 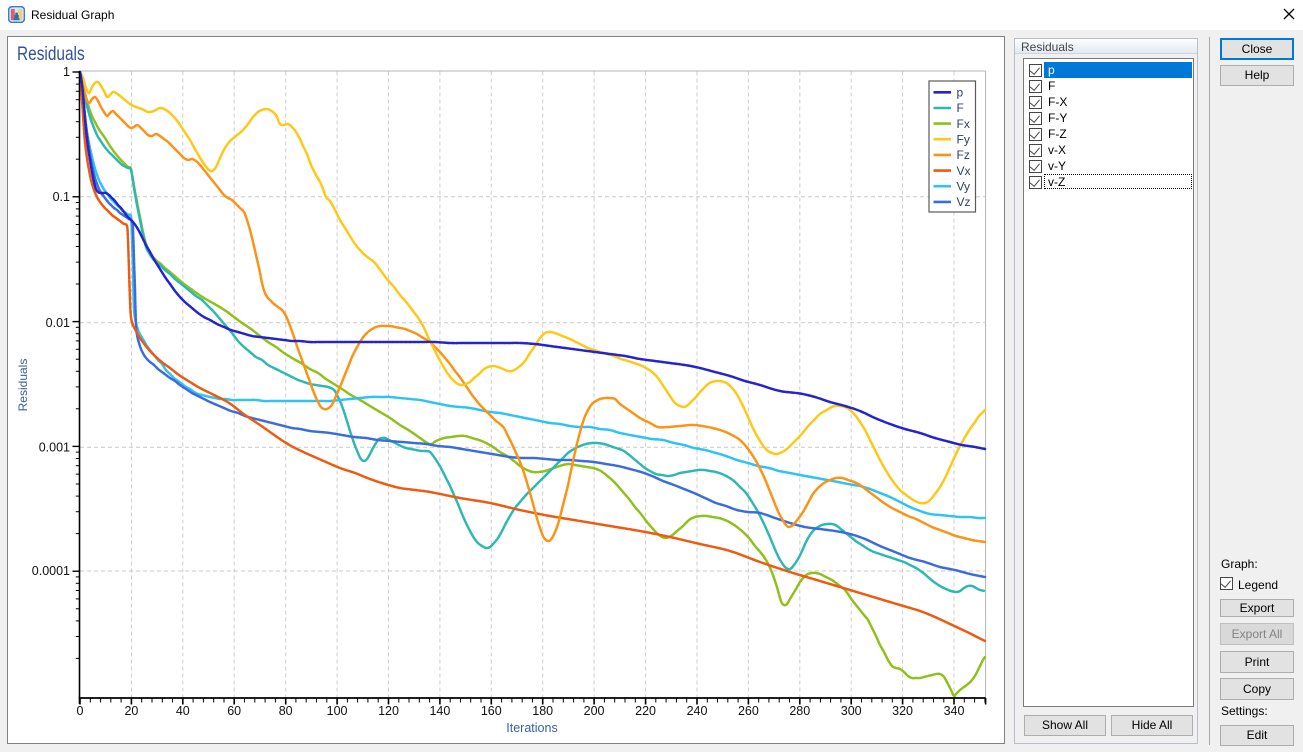 I want to click on svg-text: 80, so click(x=286, y=711).